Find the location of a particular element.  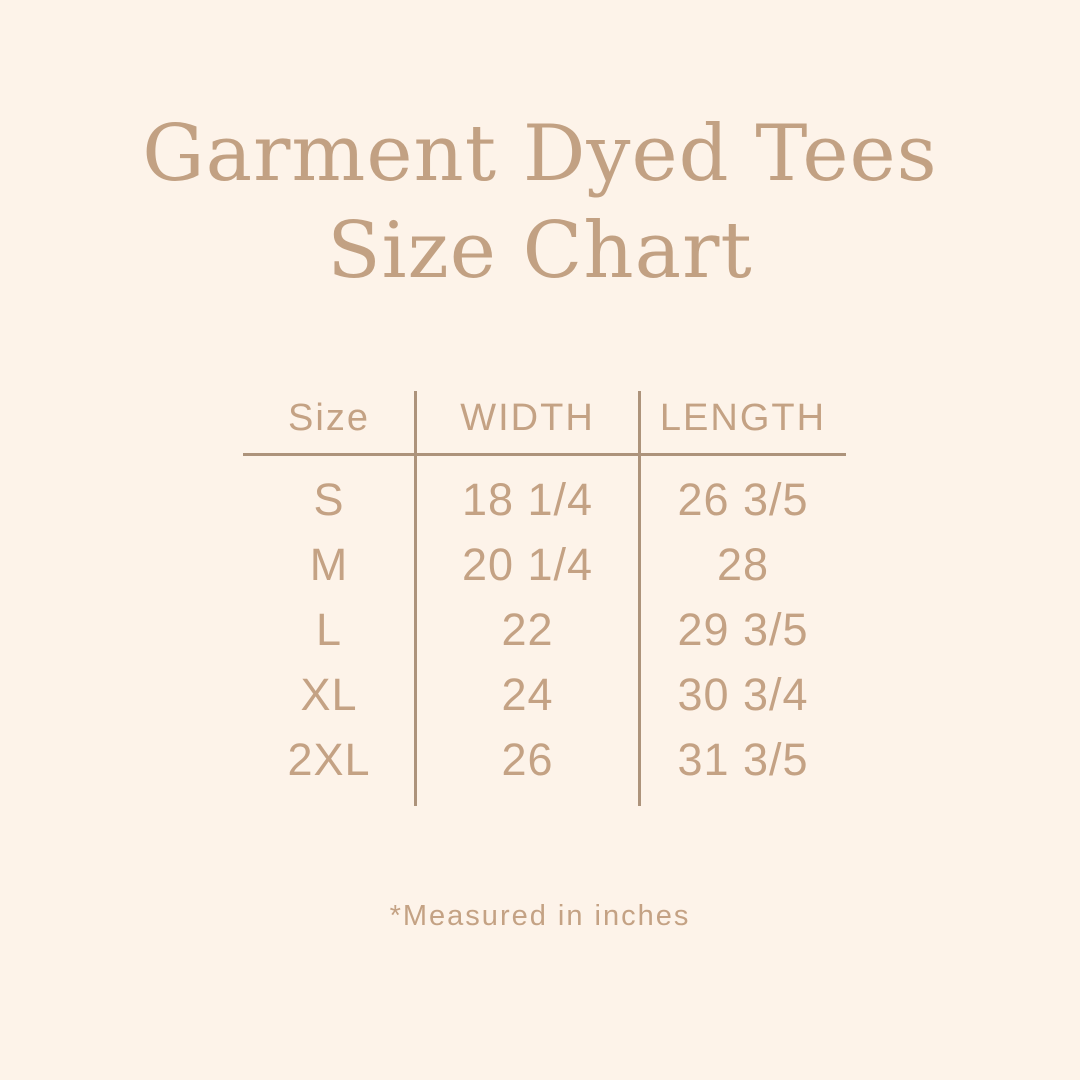

size-label: M is located at coordinates (329, 564).